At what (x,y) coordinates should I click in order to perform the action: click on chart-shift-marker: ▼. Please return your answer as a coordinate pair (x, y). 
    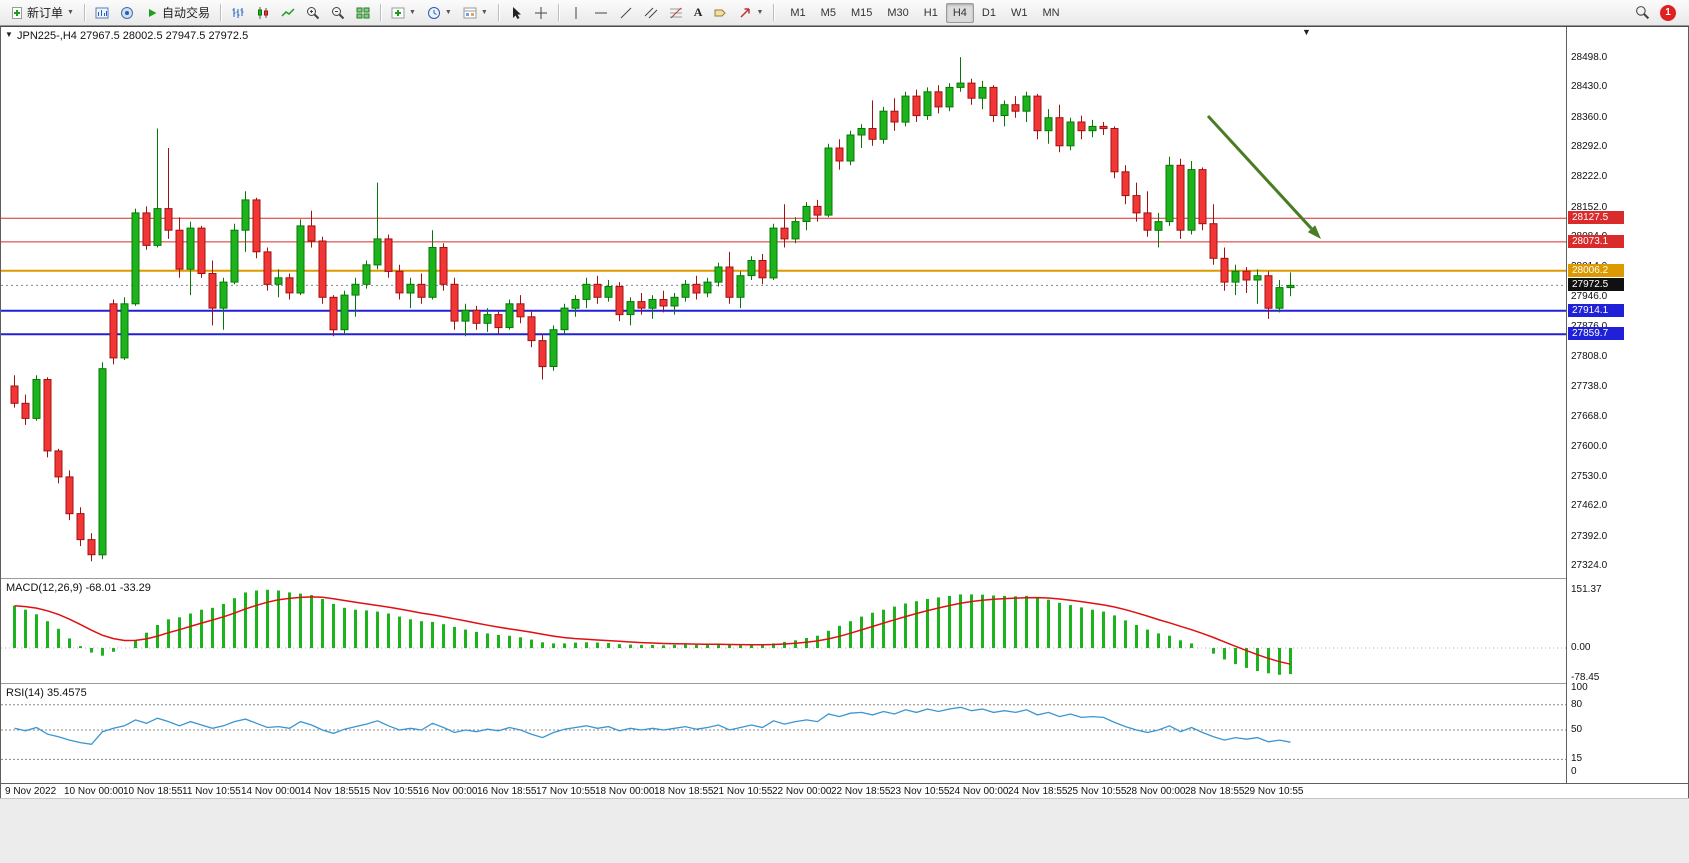
    Looking at the image, I should click on (1306, 32).